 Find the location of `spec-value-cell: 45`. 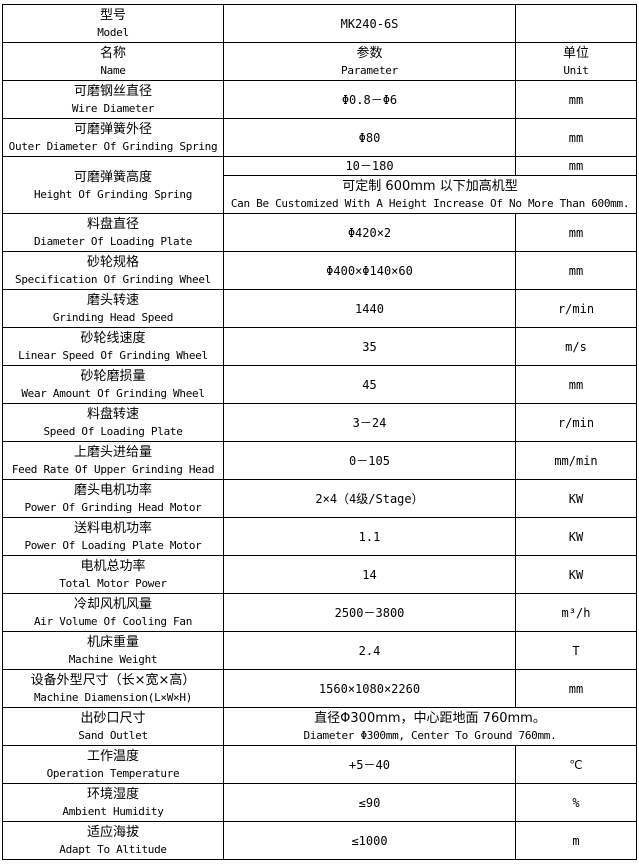

spec-value-cell: 45 is located at coordinates (369, 384).